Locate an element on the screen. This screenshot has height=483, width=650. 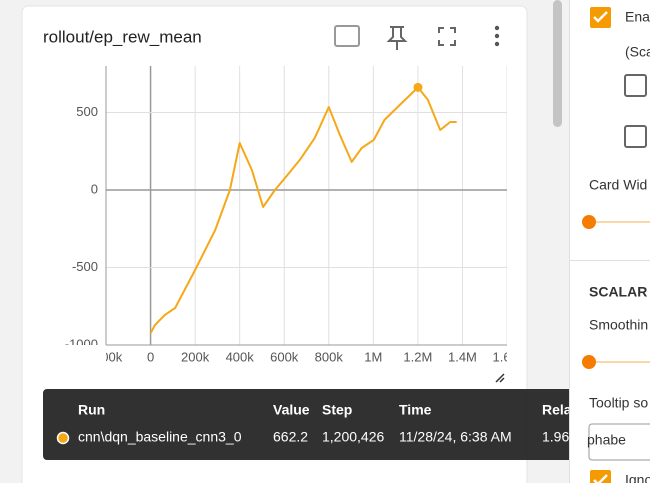
sidebar-label: (Sca is located at coordinates (637, 52).